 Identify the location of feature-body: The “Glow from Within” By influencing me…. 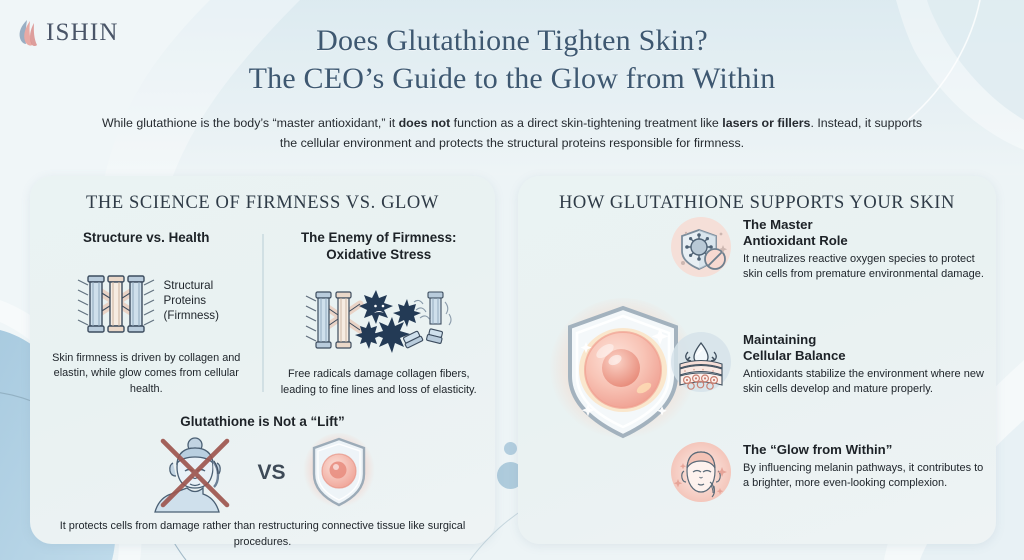
(866, 472).